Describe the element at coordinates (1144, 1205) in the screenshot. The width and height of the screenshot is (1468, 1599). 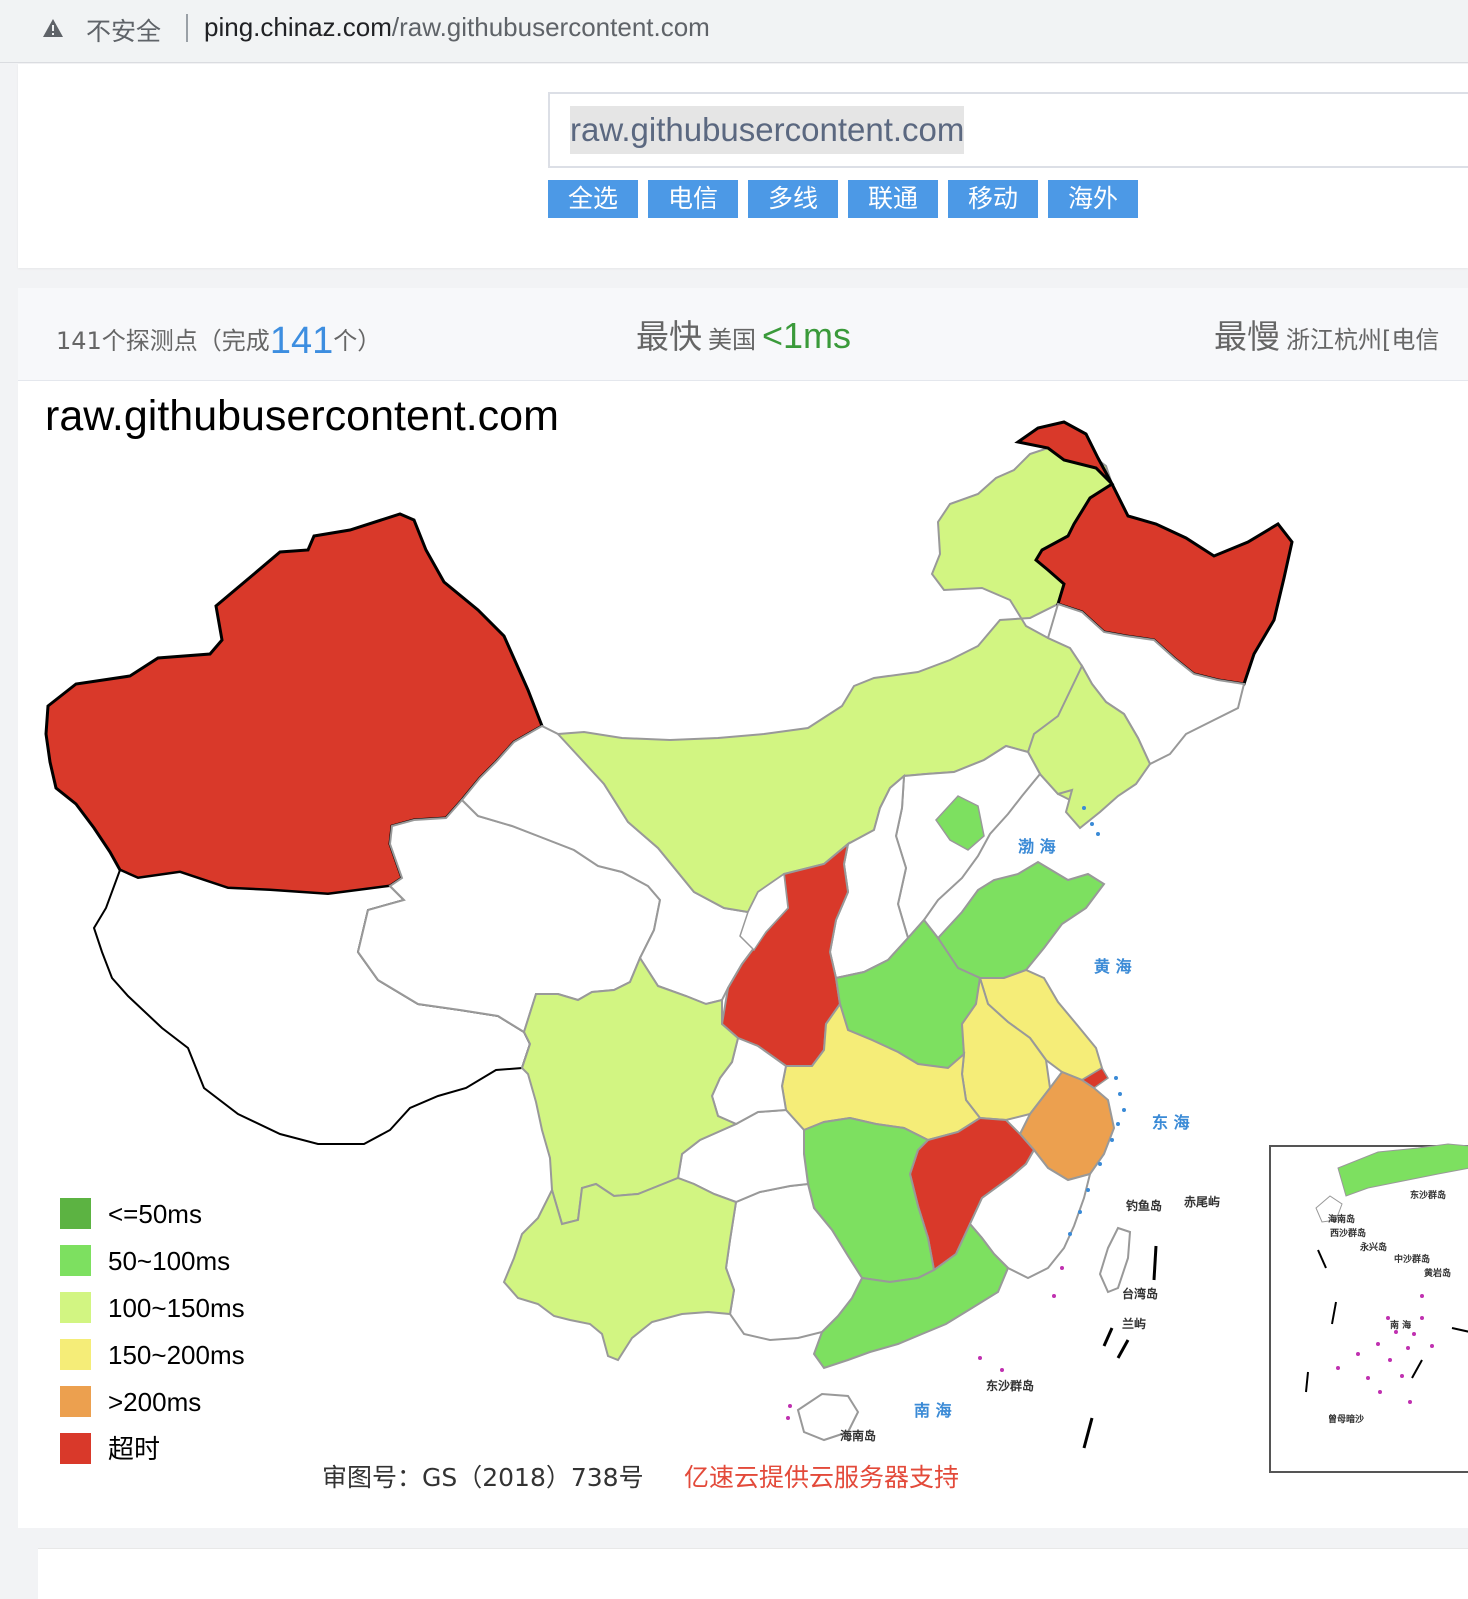
I see `island-label-diaoyu: 钓鱼岛` at that location.